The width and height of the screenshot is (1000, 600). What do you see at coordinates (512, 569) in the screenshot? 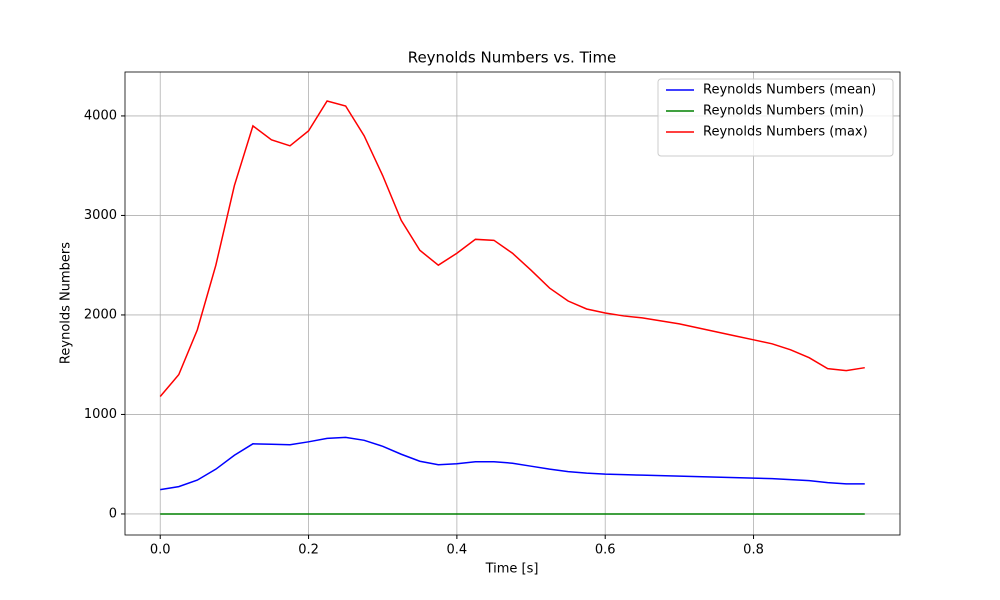
I see `x-axis-label: Time [s]` at bounding box center [512, 569].